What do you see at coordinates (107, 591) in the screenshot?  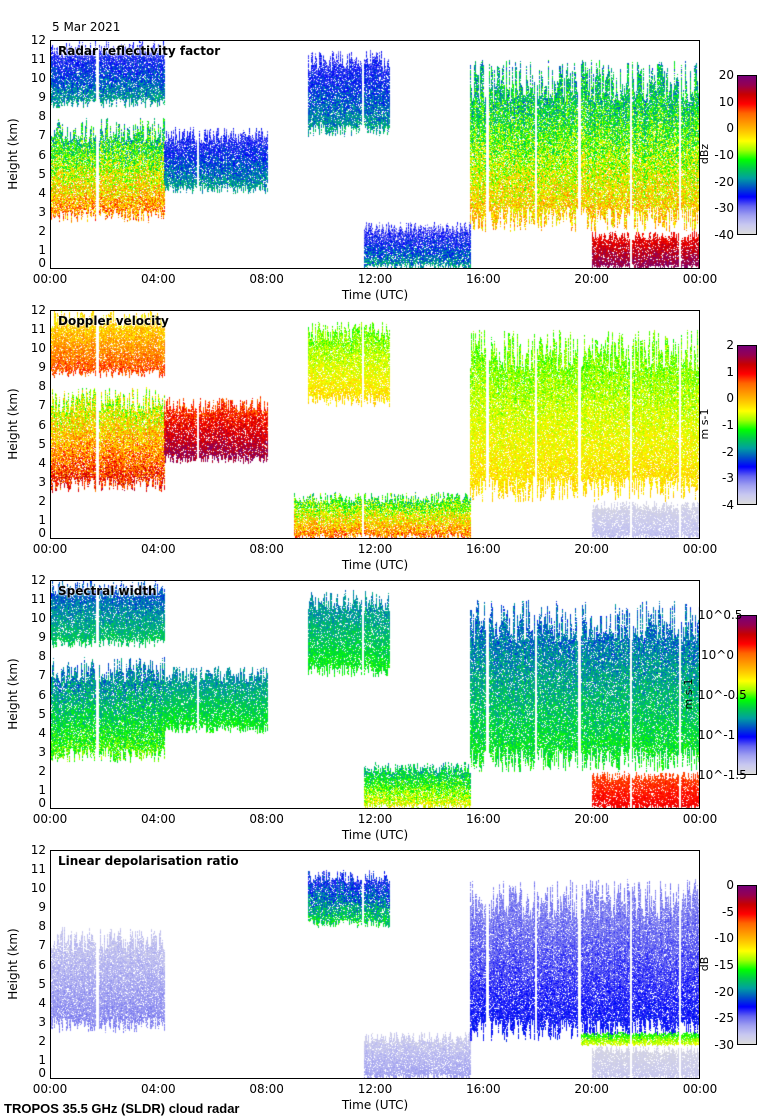 I see `panel-title: Spectral width` at bounding box center [107, 591].